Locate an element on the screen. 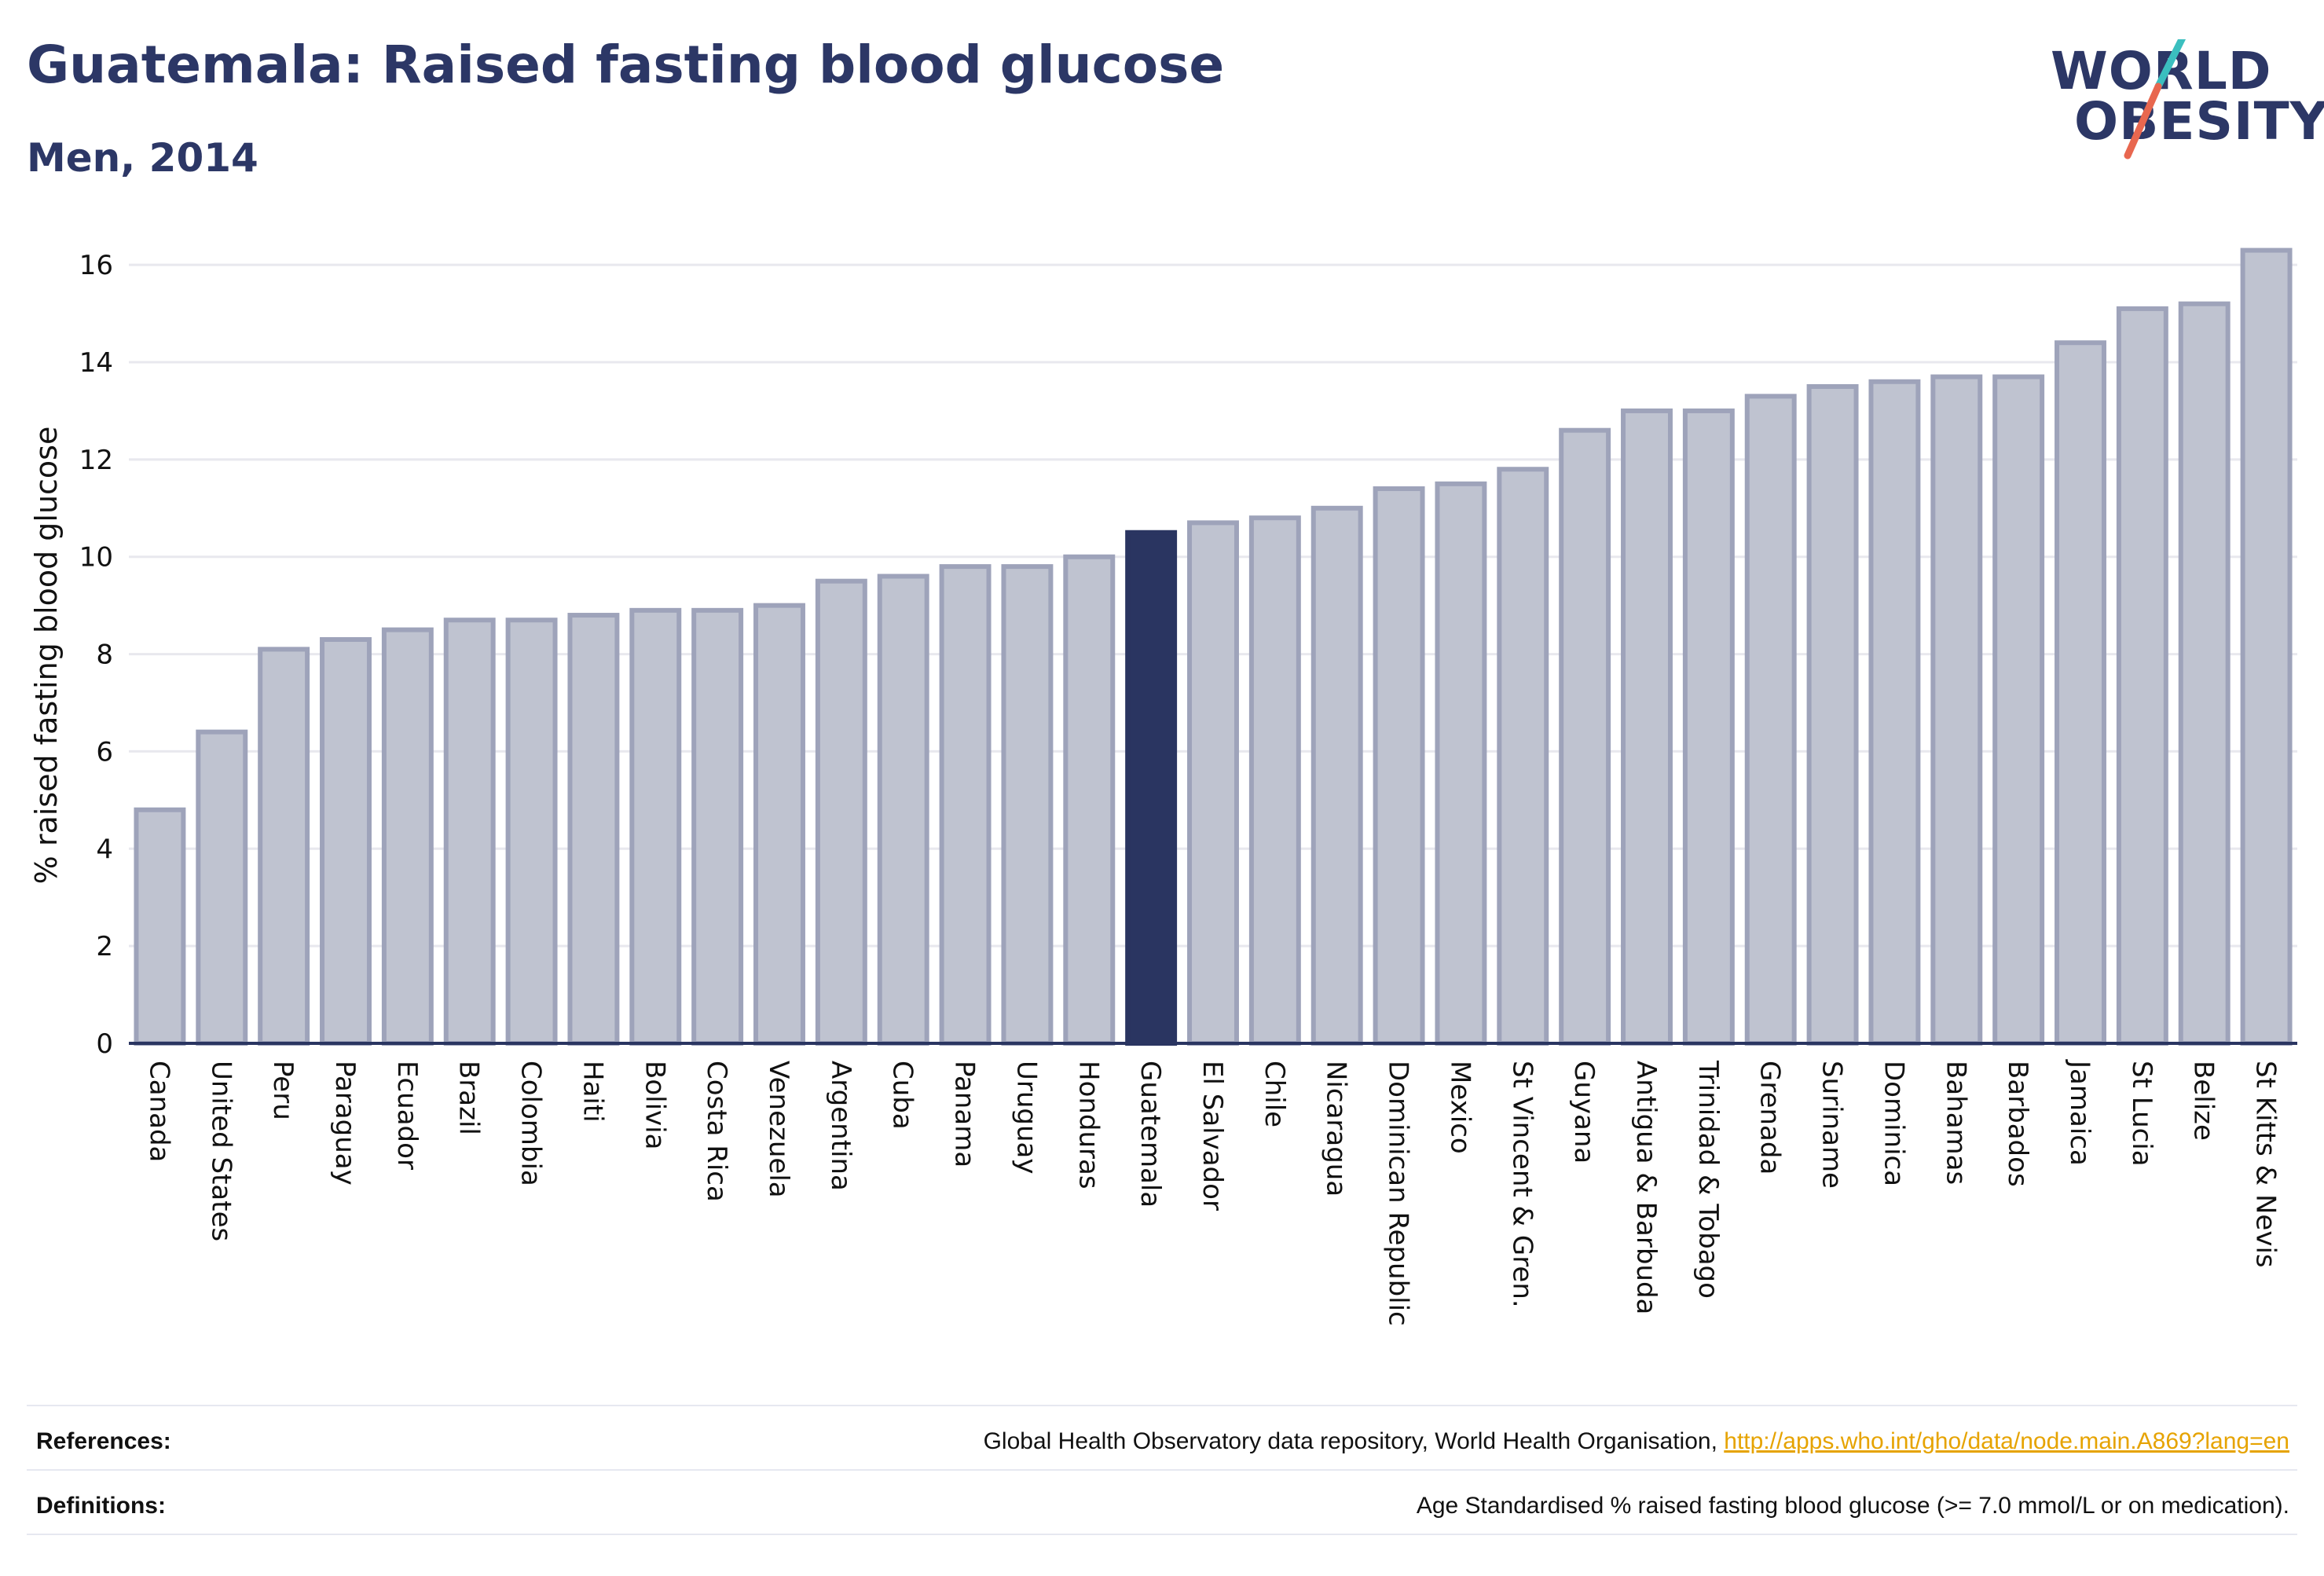 The height and width of the screenshot is (1576, 2324). footer-divider-bottom is located at coordinates (1162, 1534).